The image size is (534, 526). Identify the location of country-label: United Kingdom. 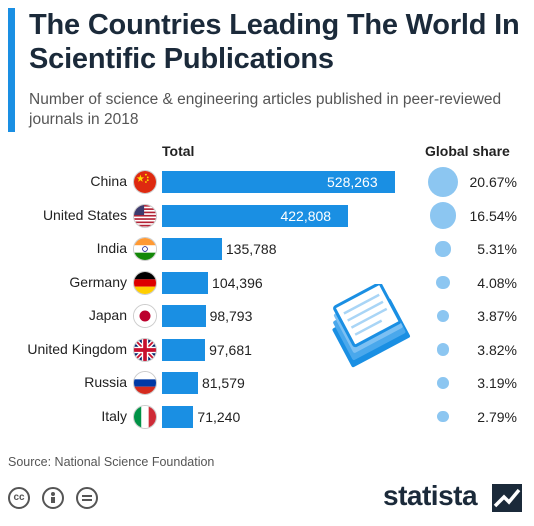
(77, 348).